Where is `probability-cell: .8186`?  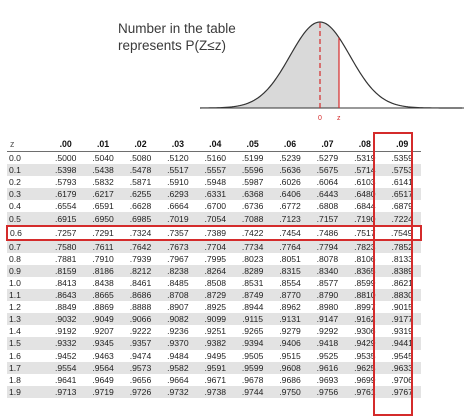 probability-cell: .8186 is located at coordinates (103, 270).